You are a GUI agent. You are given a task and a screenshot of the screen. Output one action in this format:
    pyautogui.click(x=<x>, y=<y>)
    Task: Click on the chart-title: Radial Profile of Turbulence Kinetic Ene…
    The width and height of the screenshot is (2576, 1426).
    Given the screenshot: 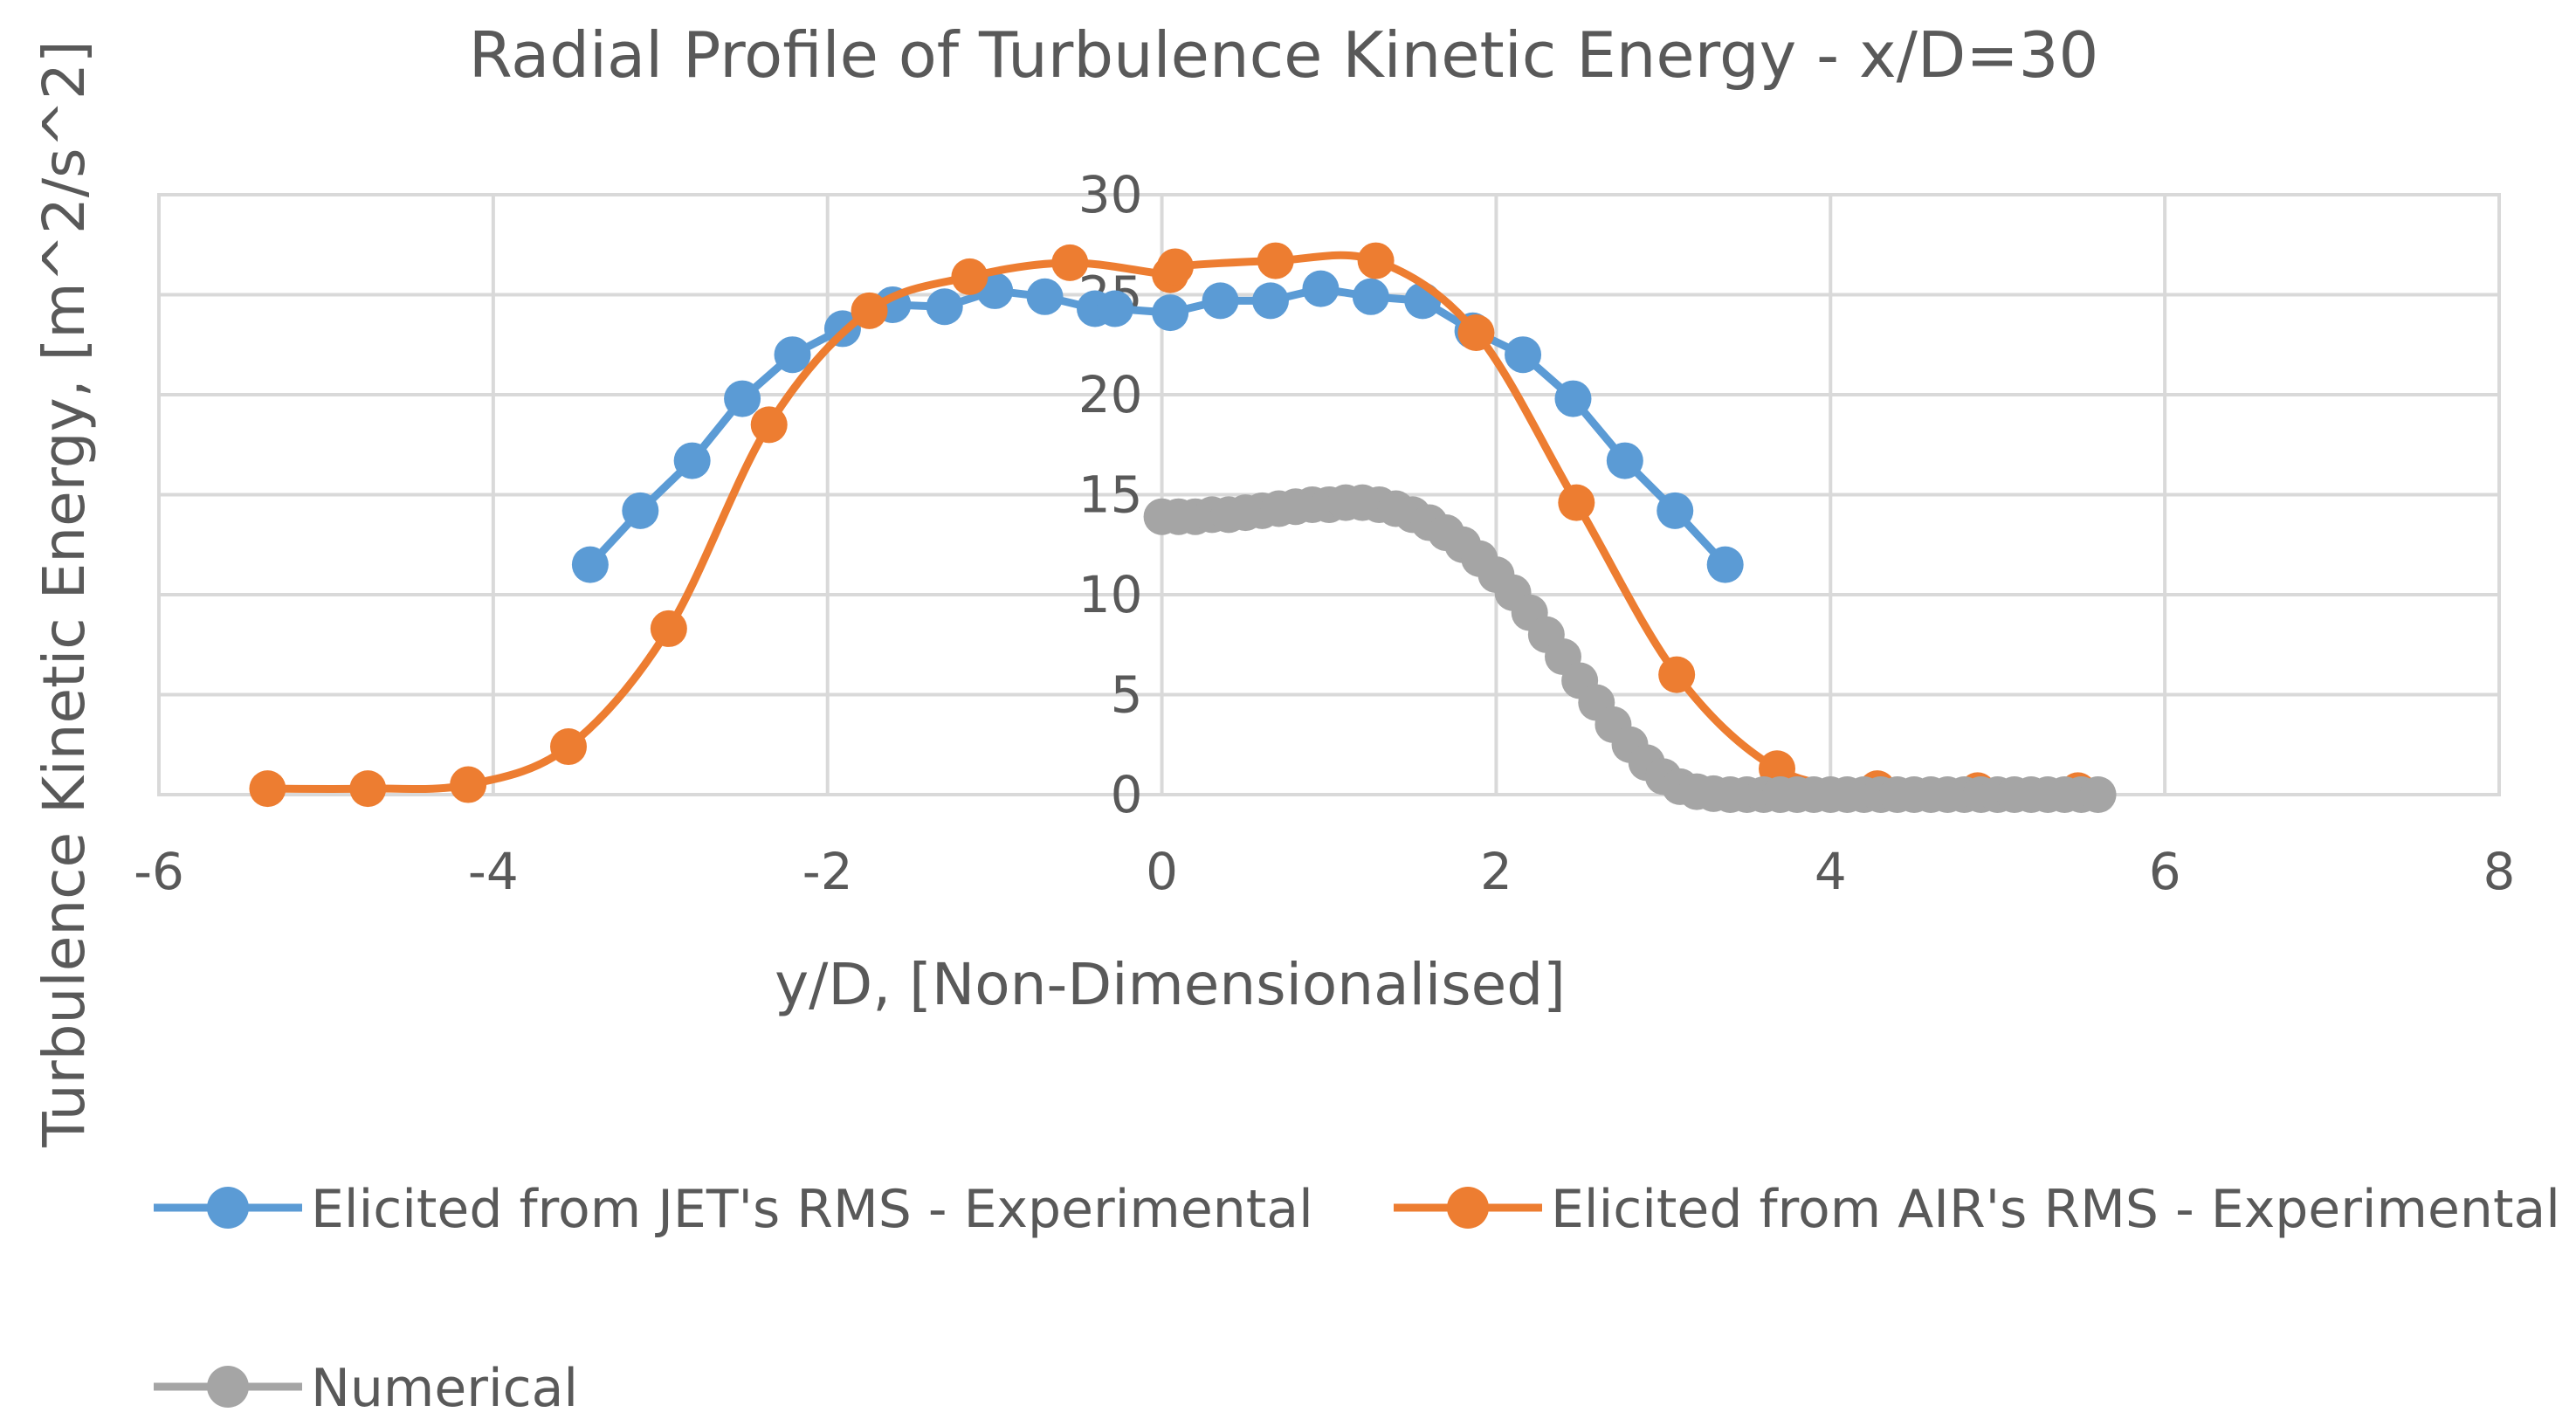 What is the action you would take?
    pyautogui.click(x=1284, y=55)
    